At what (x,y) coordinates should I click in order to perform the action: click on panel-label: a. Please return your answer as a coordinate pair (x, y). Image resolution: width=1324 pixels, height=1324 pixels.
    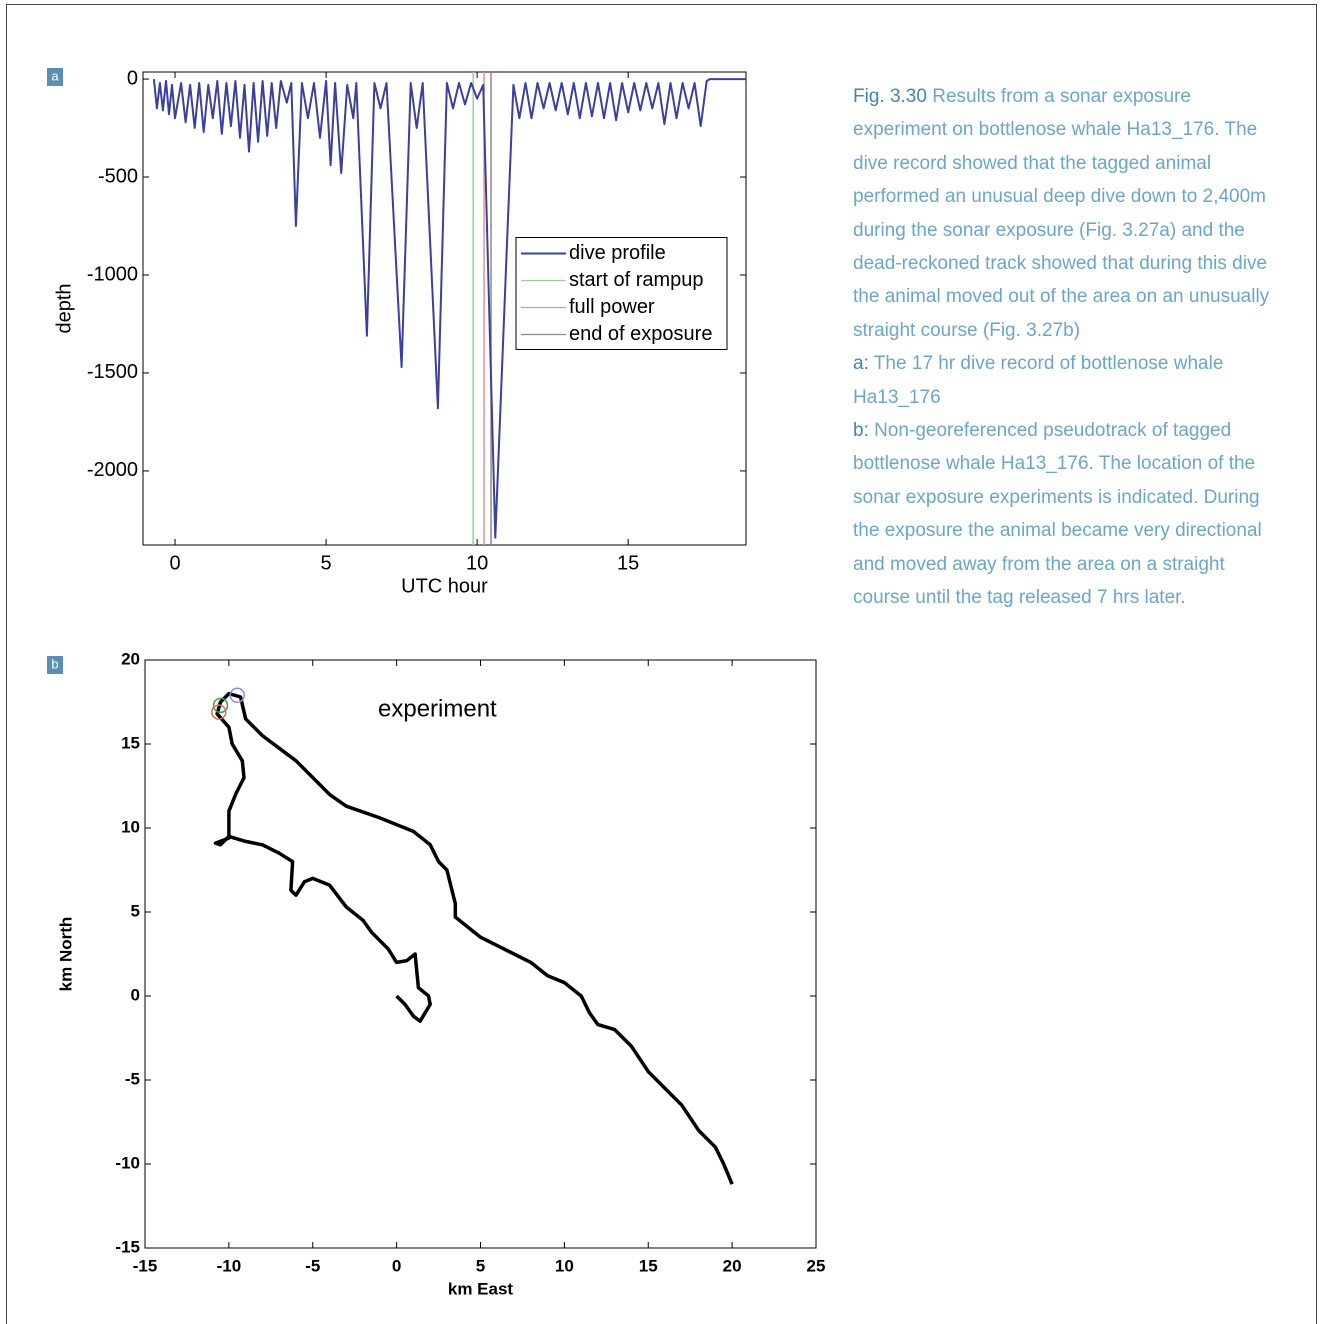
    Looking at the image, I should click on (55, 75).